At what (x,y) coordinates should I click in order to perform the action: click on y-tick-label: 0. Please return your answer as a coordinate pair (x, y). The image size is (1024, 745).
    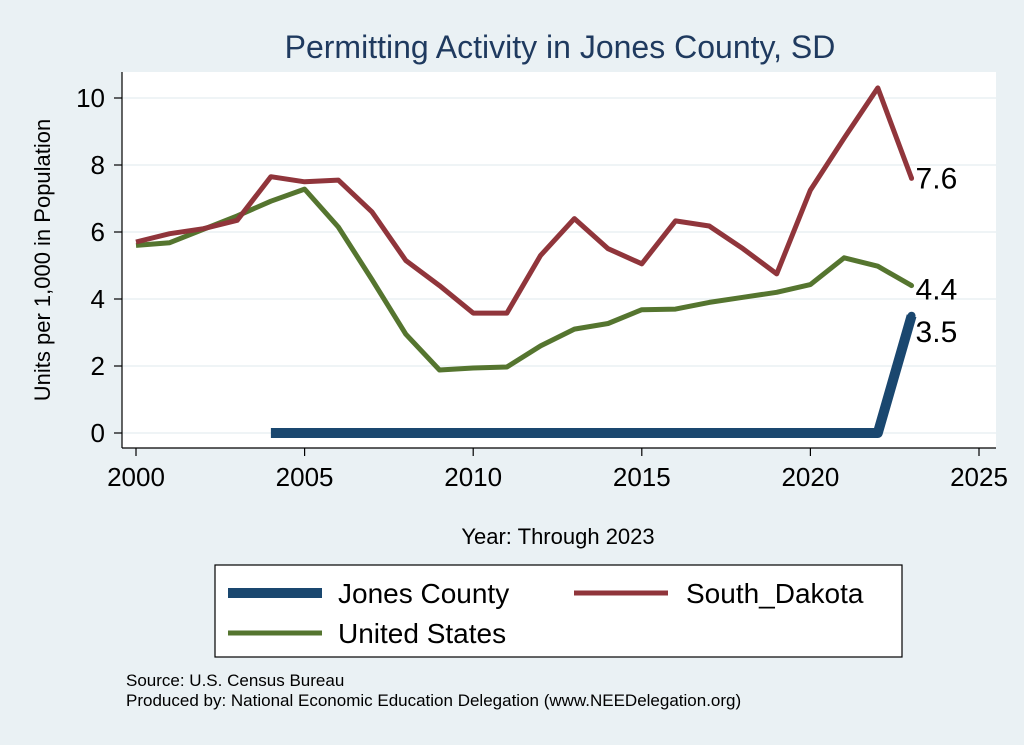
    Looking at the image, I should click on (98, 433).